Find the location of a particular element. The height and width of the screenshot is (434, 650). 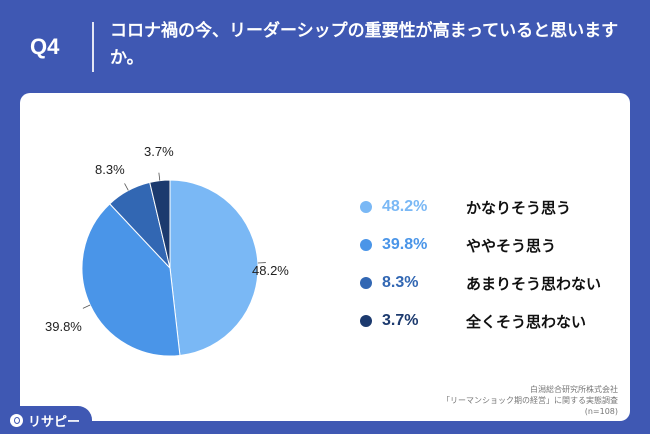

legend-item: 3.7% 全くそう思わない is located at coordinates (480, 321).